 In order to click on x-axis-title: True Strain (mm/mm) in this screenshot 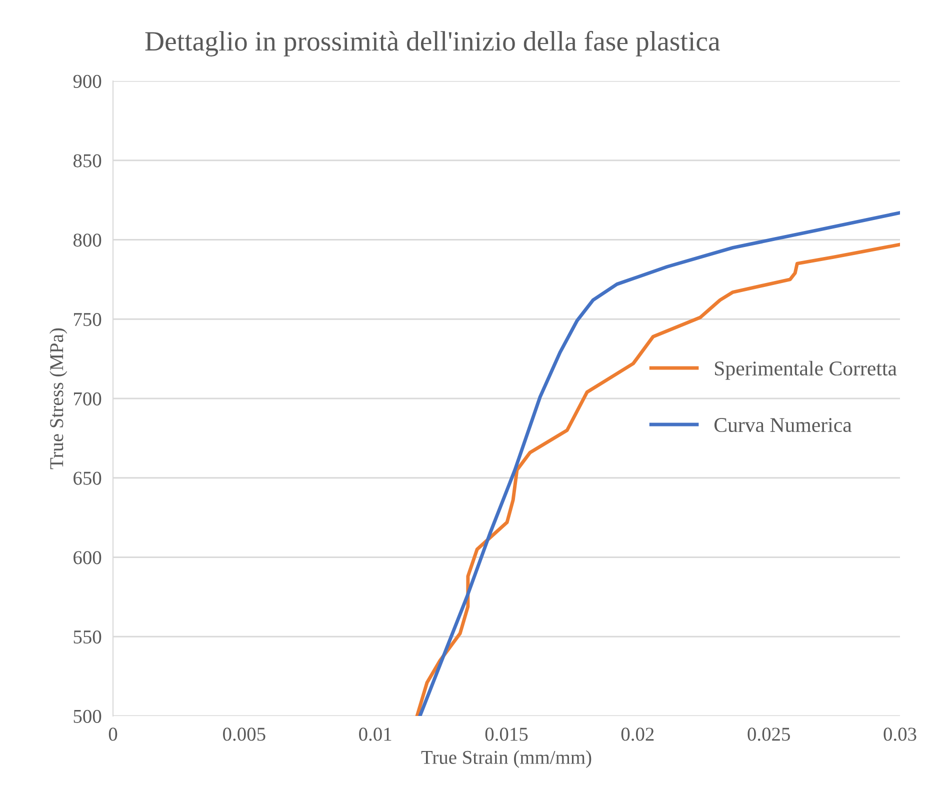, I will do `click(506, 759)`.